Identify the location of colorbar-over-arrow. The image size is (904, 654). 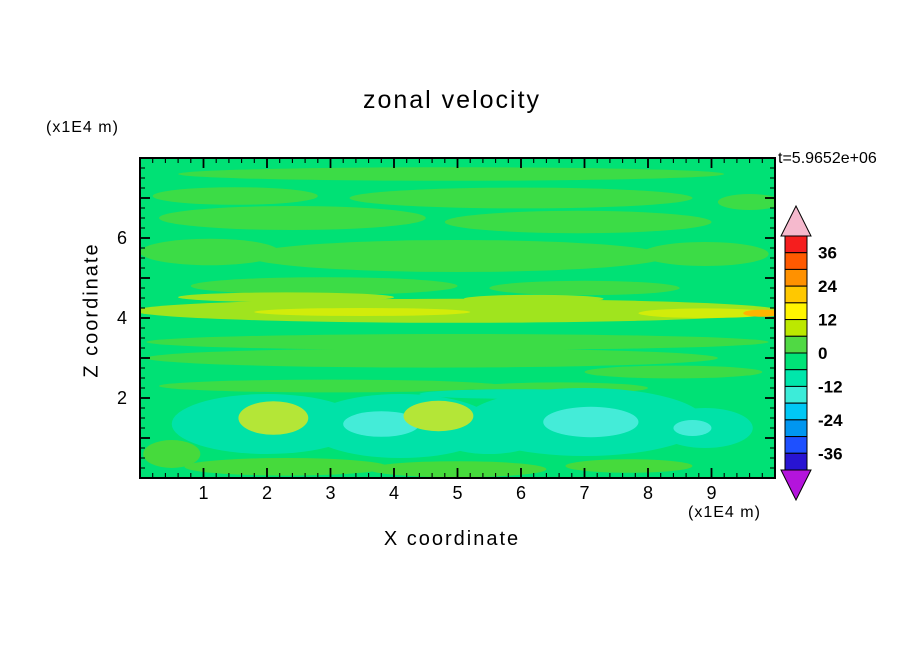
(796, 220).